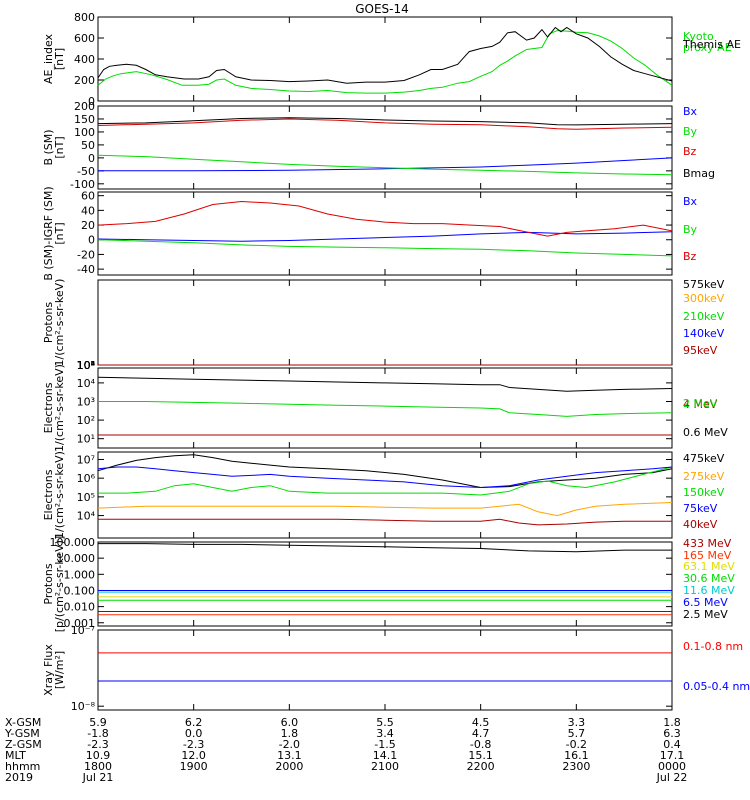 The width and height of the screenshot is (750, 800). Describe the element at coordinates (576, 755) in the screenshot. I see `ephem-value: 16.1` at that location.